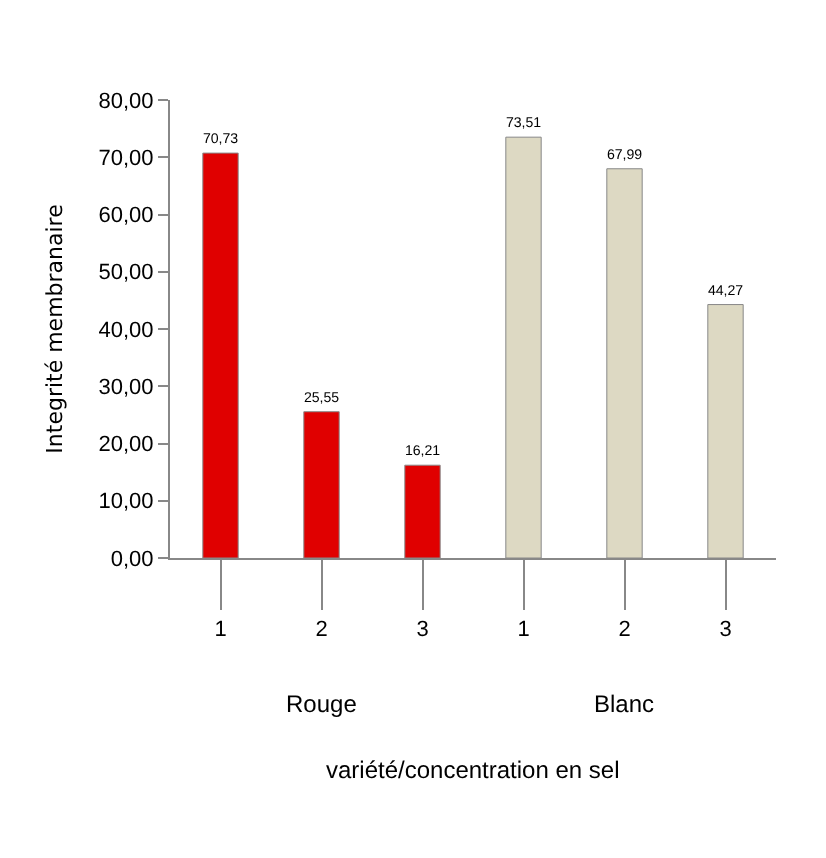 The image size is (826, 858). What do you see at coordinates (126, 158) in the screenshot?
I see `y-tick-label: 70,00` at bounding box center [126, 158].